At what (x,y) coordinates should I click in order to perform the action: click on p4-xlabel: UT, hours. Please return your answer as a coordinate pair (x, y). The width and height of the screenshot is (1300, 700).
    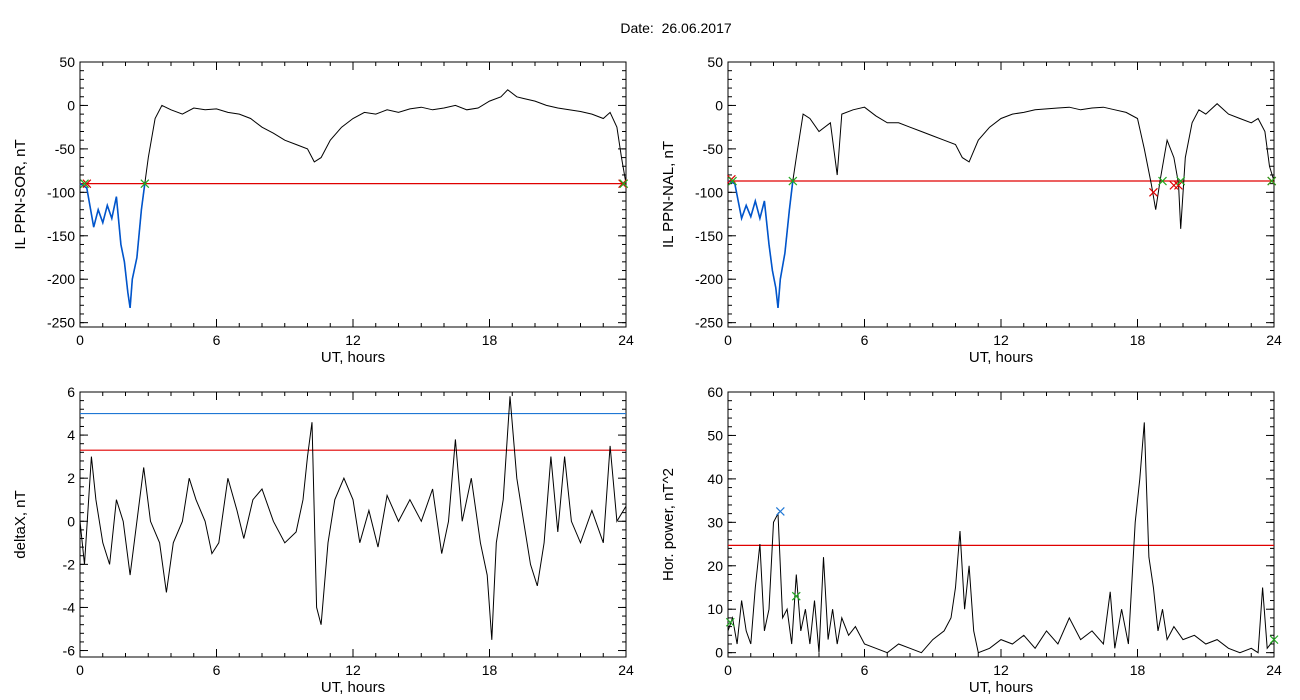
    Looking at the image, I should click on (1001, 687).